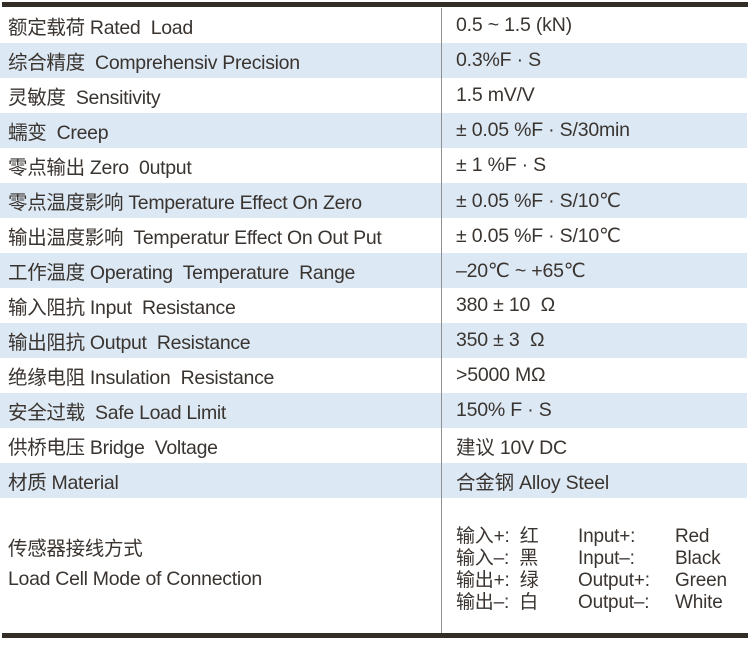 This screenshot has height=645, width=753. Describe the element at coordinates (699, 602) in the screenshot. I see `wiring-color: White` at that location.